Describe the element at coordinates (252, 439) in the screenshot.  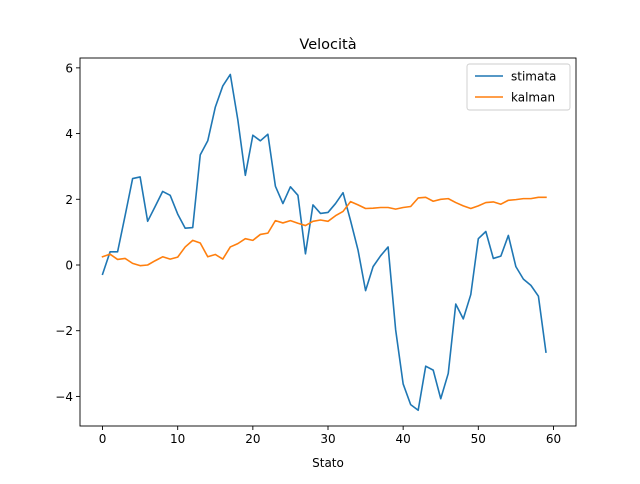
I see `x-tick-label: 20` at that location.